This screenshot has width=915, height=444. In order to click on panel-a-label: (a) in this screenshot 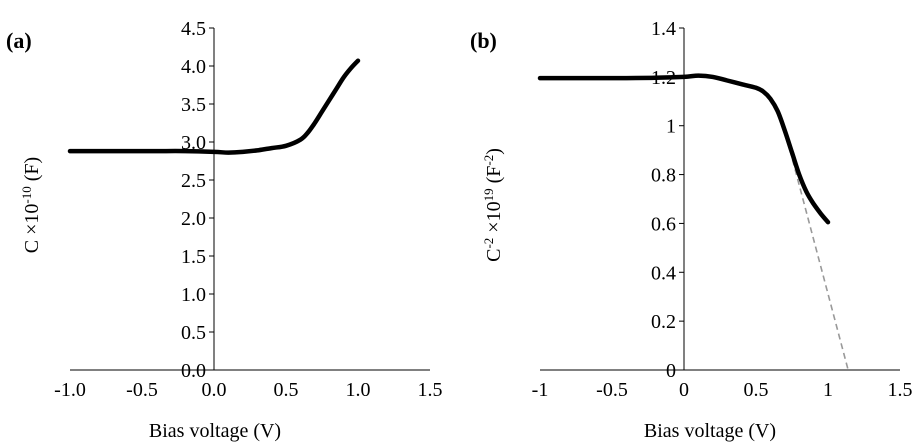, I will do `click(19, 40)`.